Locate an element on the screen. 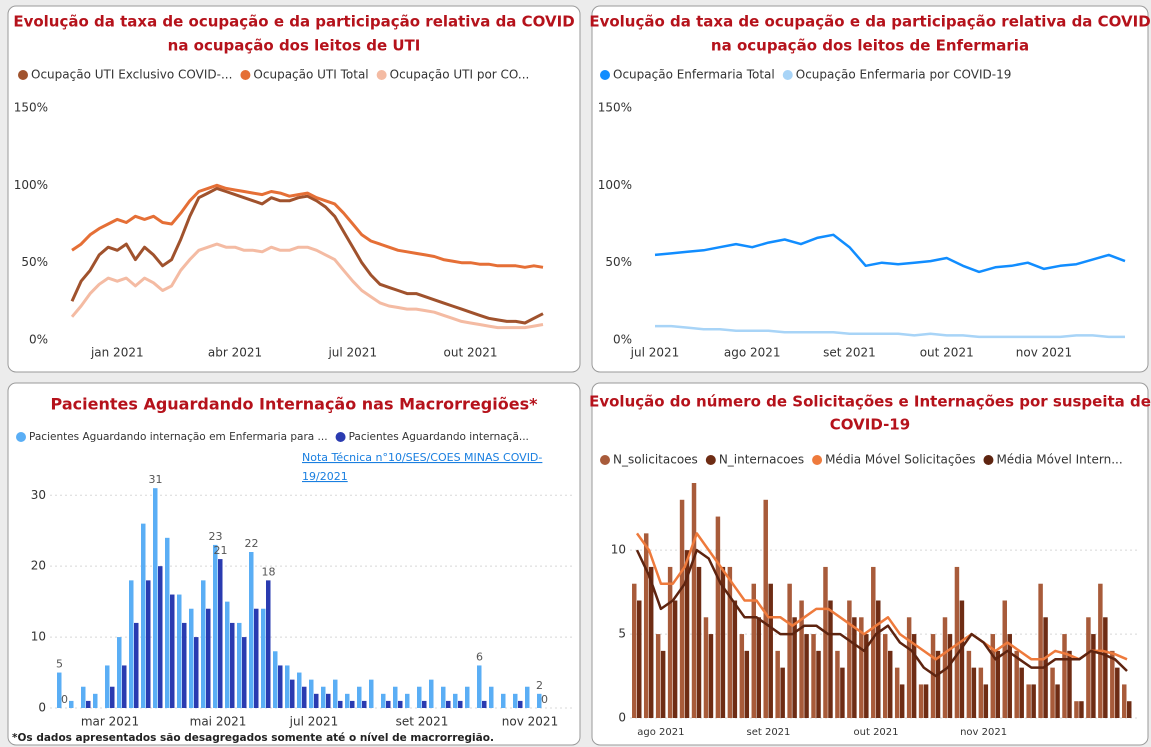 Image resolution: width=1151 pixels, height=747 pixels. chart-title: COVID-19 is located at coordinates (870, 425).